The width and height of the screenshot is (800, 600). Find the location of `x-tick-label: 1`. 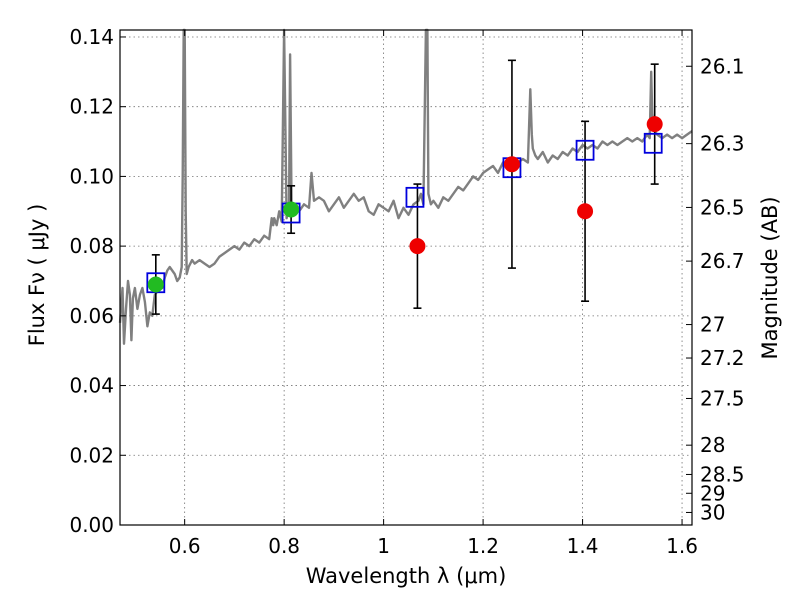

x-tick-label: 1 is located at coordinates (383, 546).